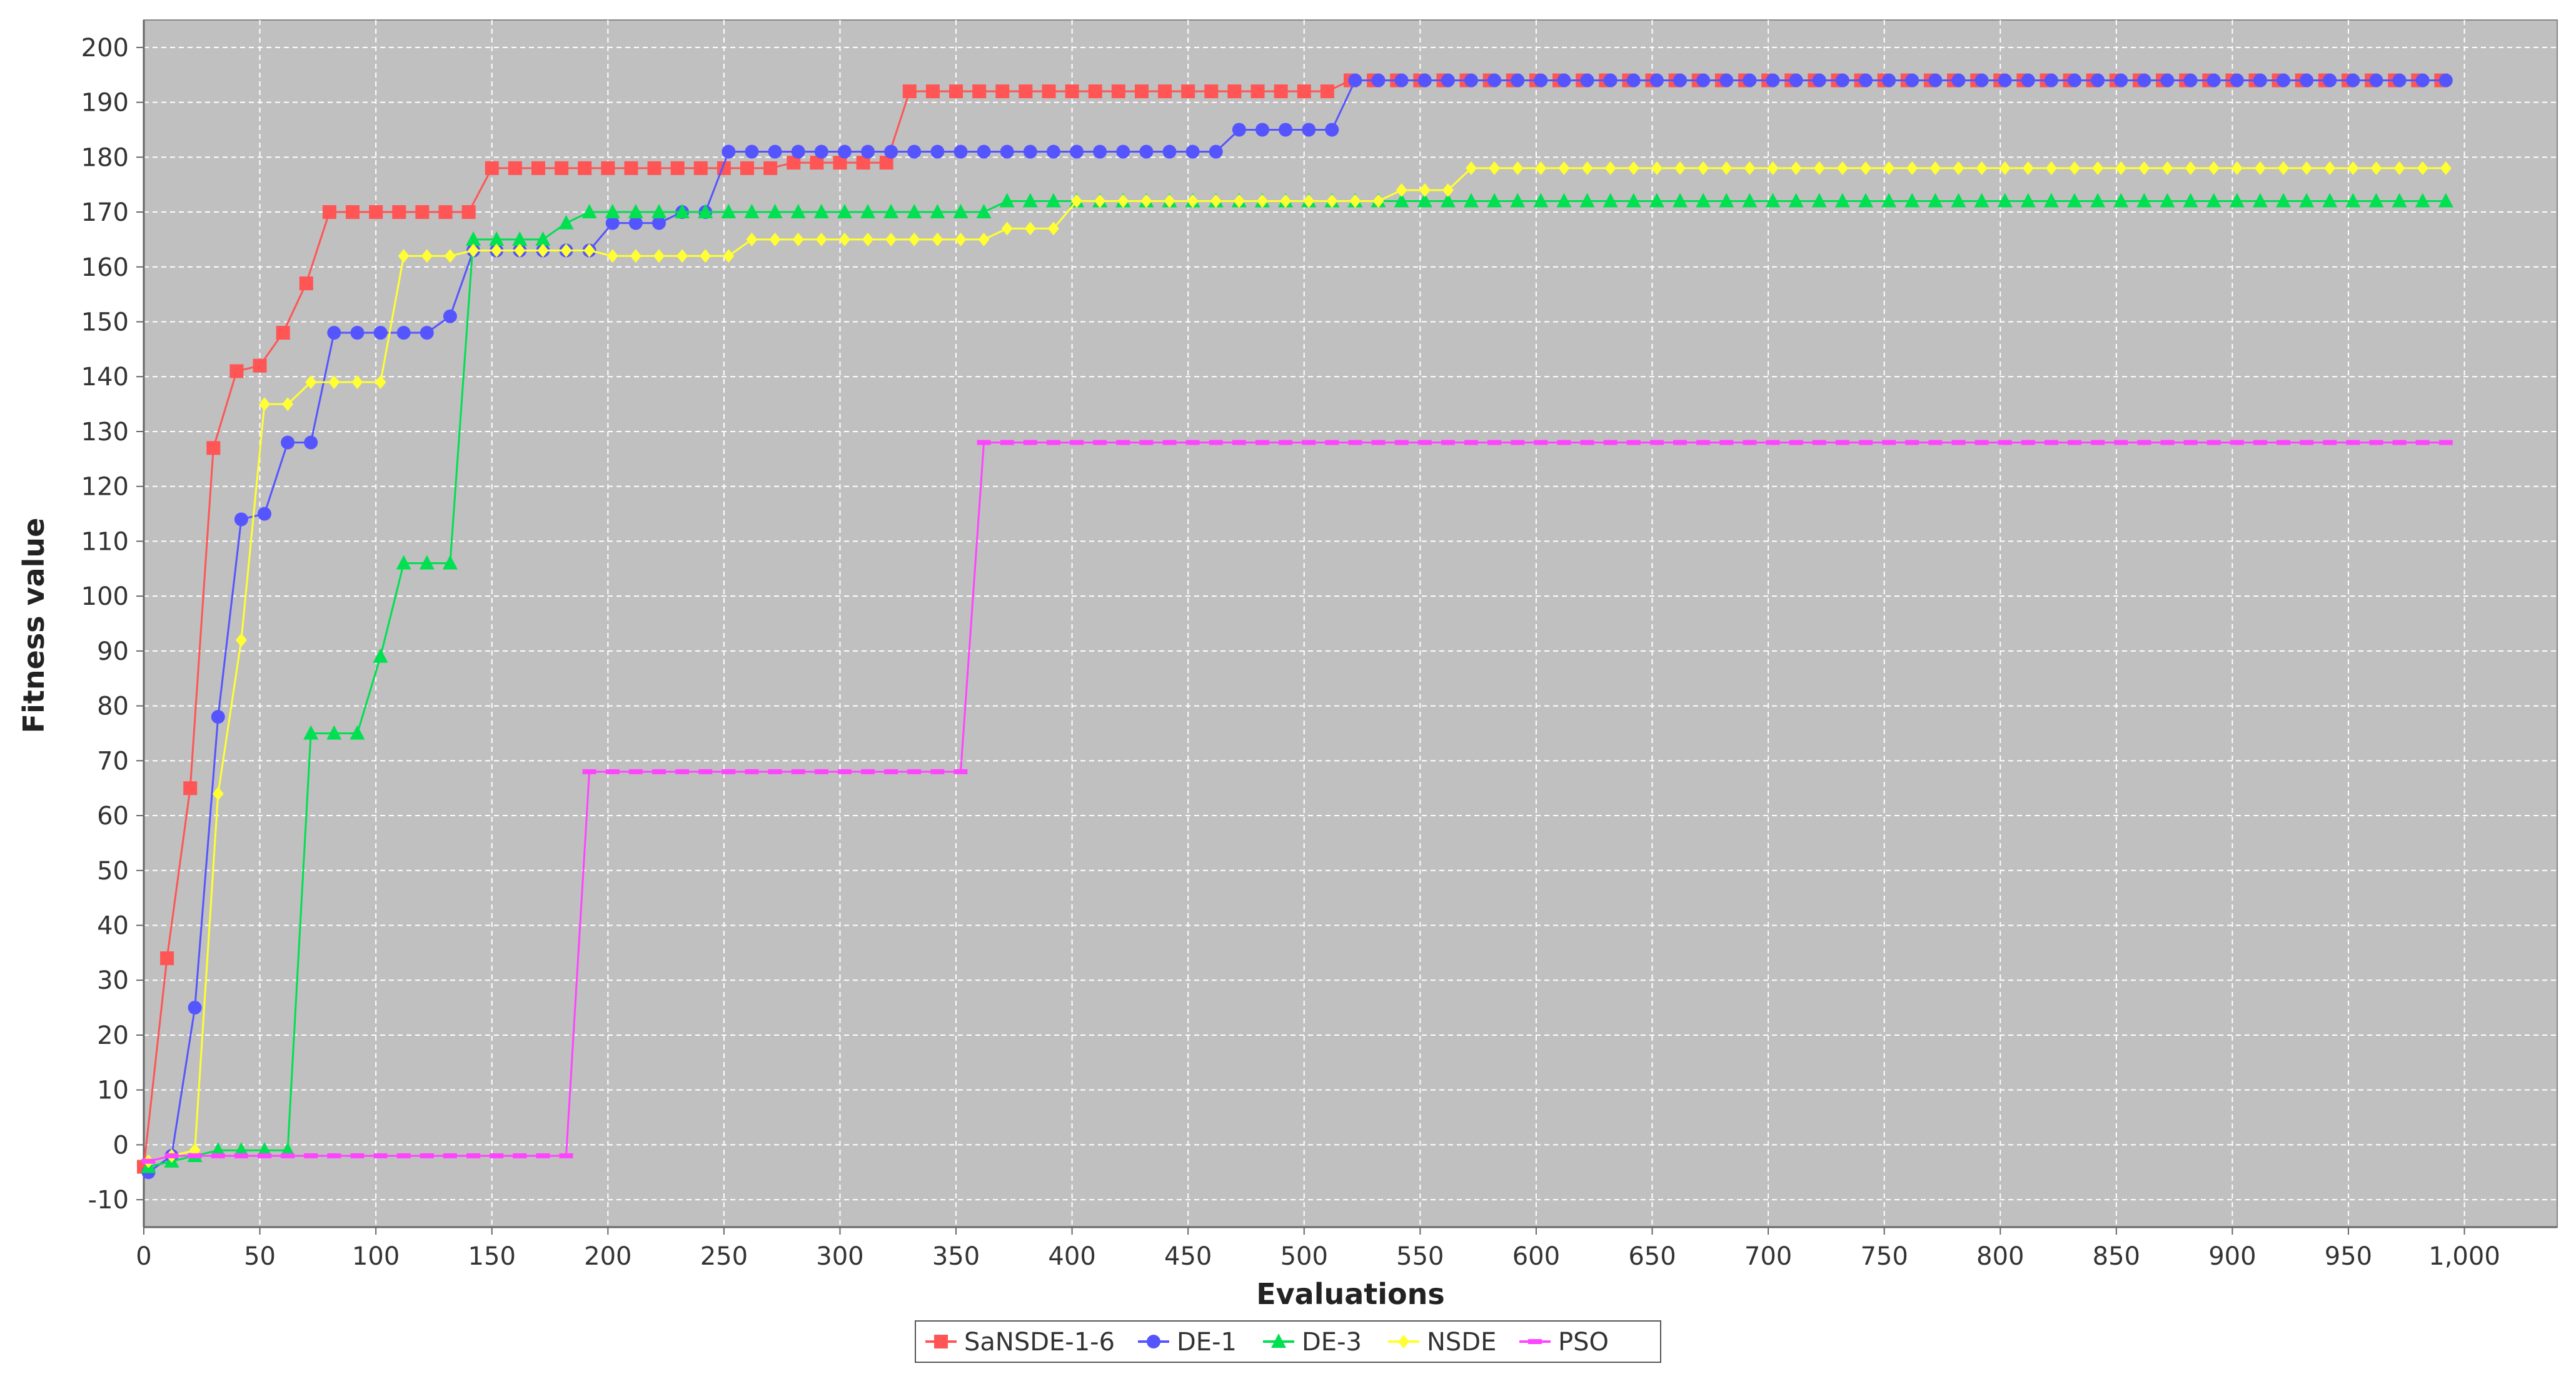 The width and height of the screenshot is (2576, 1381). Describe the element at coordinates (113, 761) in the screenshot. I see `y-tick-label: 70` at that location.